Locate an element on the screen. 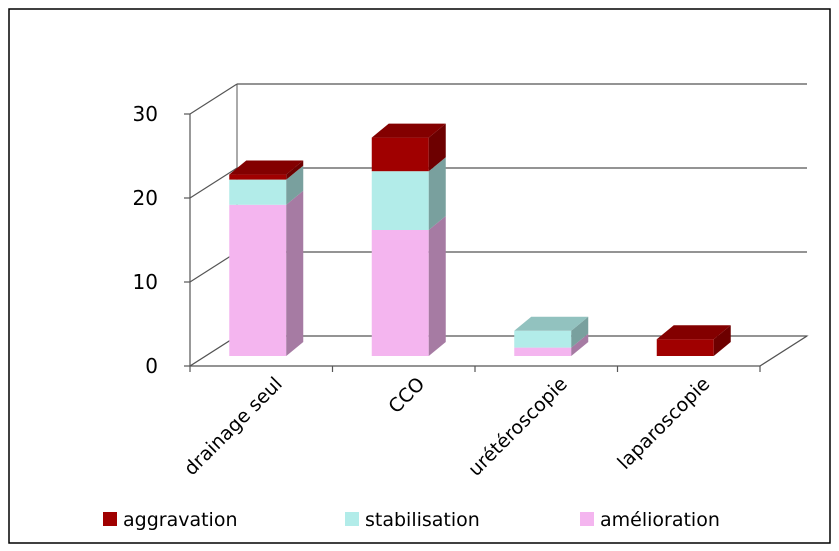 This screenshot has height=551, width=839. bar-top-stabilisation is located at coordinates (551, 323).